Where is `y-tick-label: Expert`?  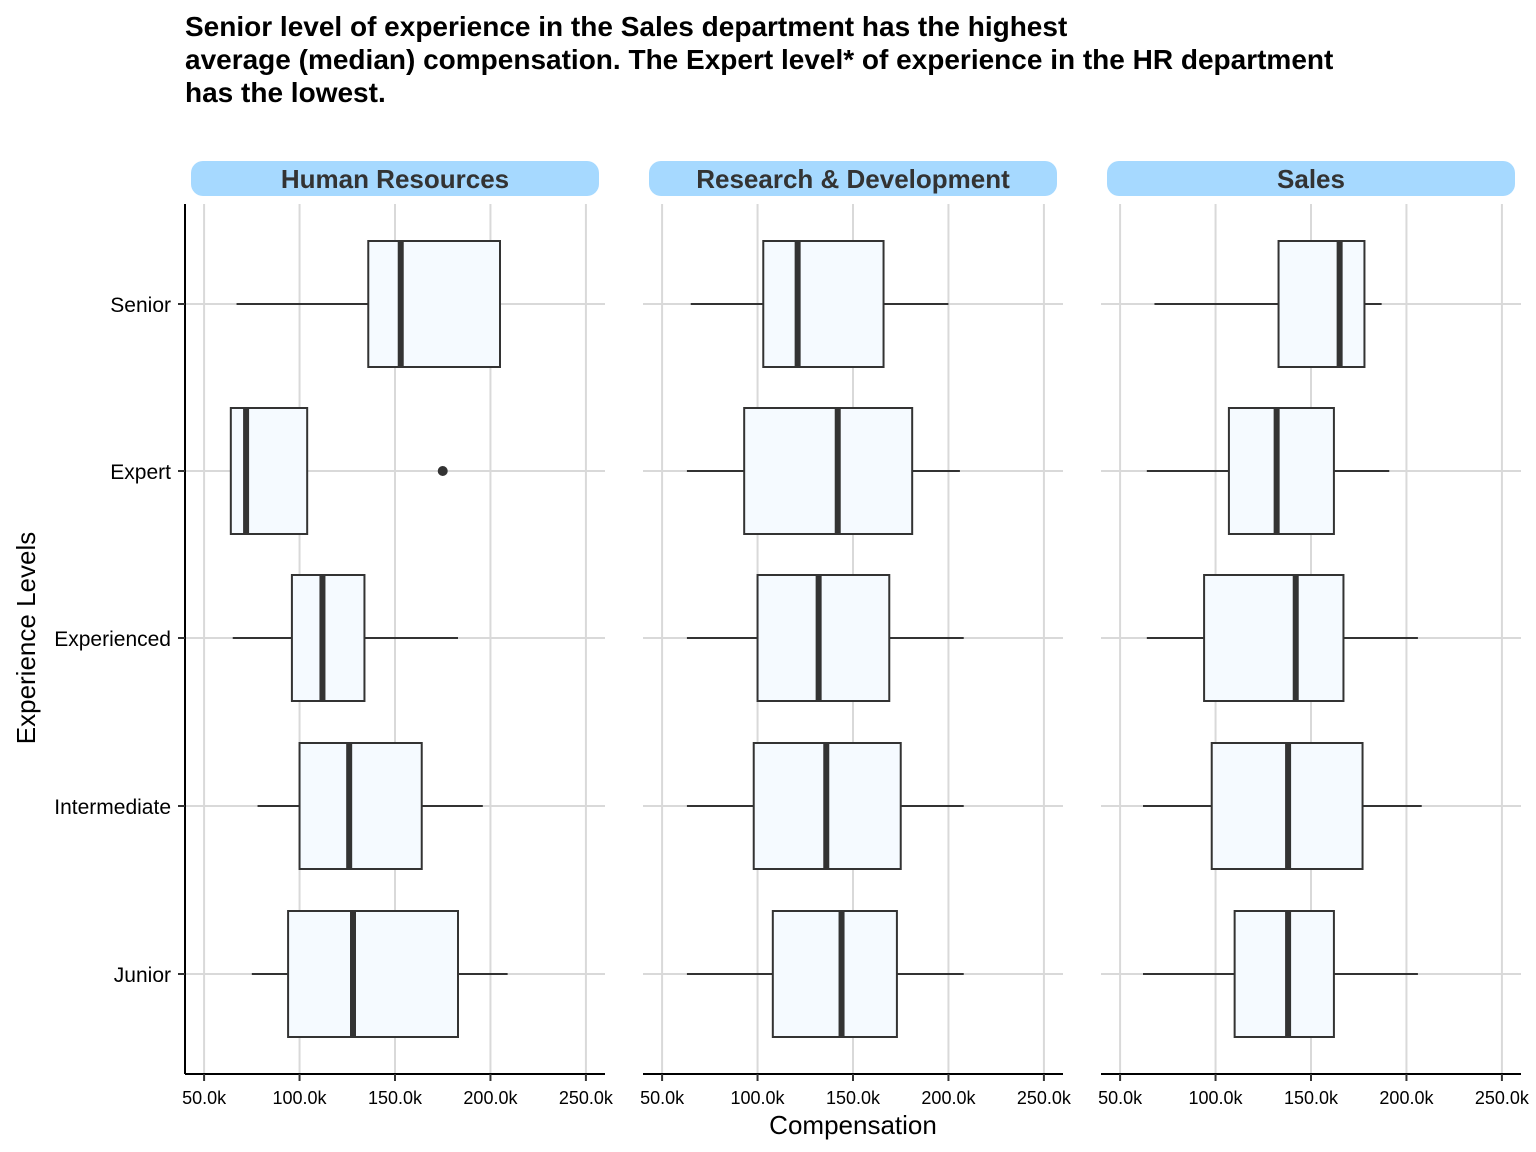 y-tick-label: Expert is located at coordinates (140, 472).